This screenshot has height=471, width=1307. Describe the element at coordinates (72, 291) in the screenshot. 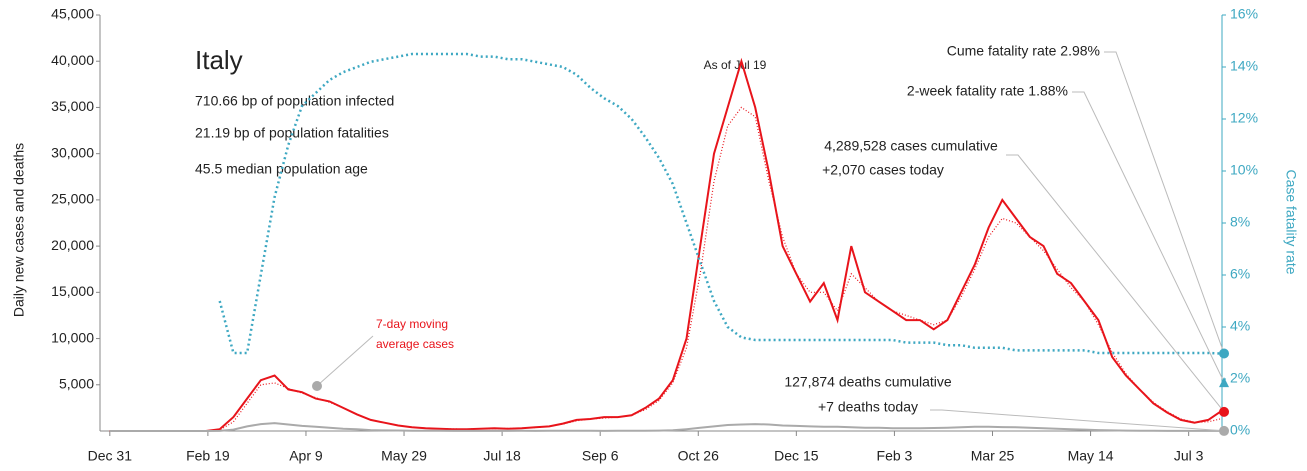

I see `y-tick-label: 15,000` at that location.